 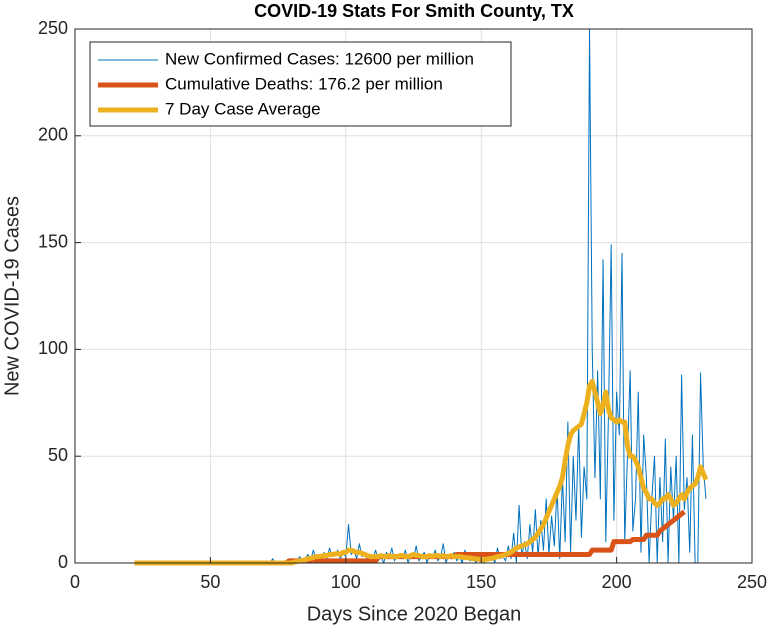 What do you see at coordinates (414, 614) in the screenshot?
I see `x-axis-label: Days Since 2020 Began` at bounding box center [414, 614].